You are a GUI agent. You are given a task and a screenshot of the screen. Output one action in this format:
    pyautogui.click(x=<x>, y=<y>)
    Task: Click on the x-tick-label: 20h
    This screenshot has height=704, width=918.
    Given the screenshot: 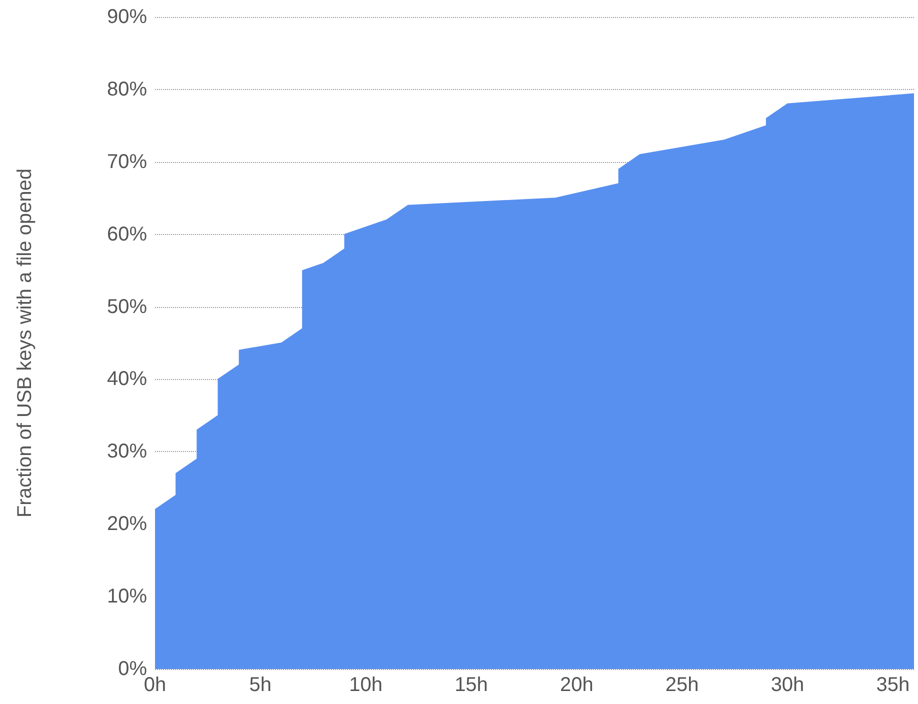 What is the action you would take?
    pyautogui.click(x=577, y=685)
    